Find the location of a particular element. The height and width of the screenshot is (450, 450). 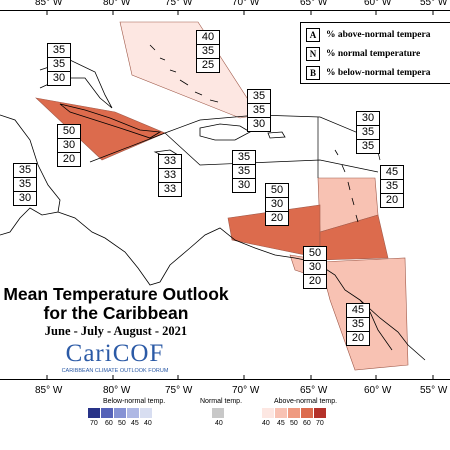

lon-label-bottom: 75° W is located at coordinates (179, 390).